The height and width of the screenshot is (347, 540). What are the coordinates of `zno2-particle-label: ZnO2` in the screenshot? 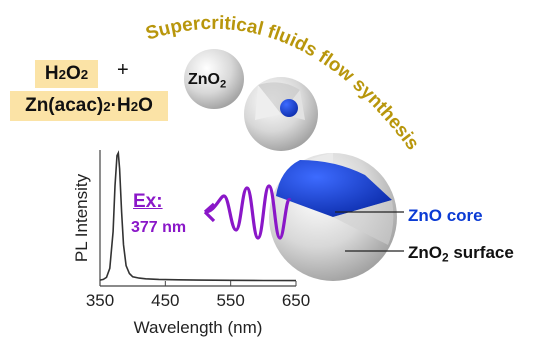 It's located at (207, 80).